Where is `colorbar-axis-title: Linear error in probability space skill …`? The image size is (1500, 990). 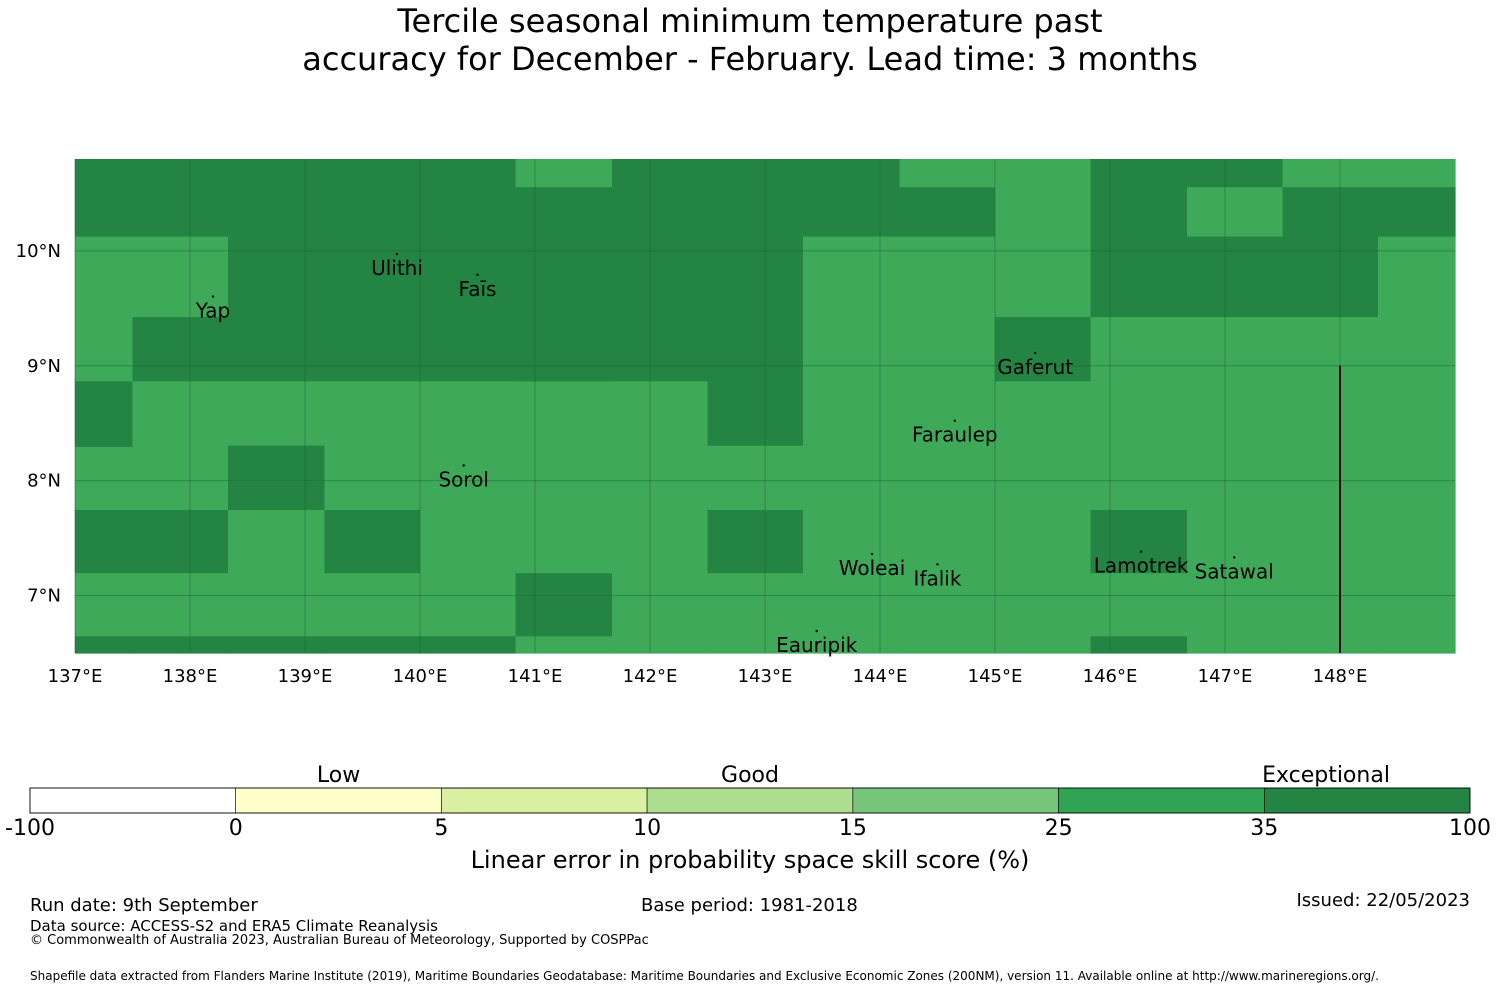
colorbar-axis-title: Linear error in probability space skill … is located at coordinates (750, 860).